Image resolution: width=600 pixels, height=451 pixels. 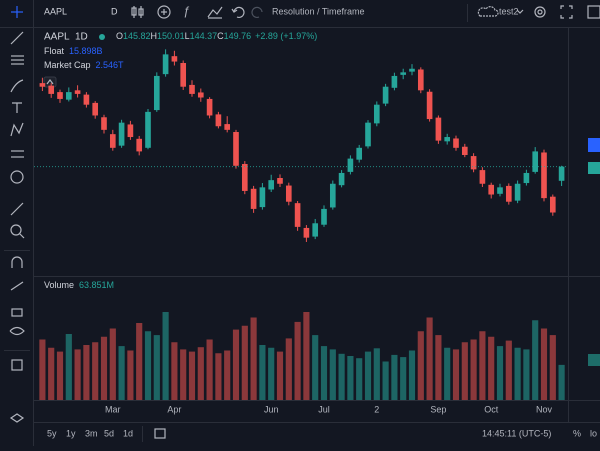 What do you see at coordinates (516, 433) in the screenshot?
I see `clock: 14:45:11 (UTC-5)` at bounding box center [516, 433].